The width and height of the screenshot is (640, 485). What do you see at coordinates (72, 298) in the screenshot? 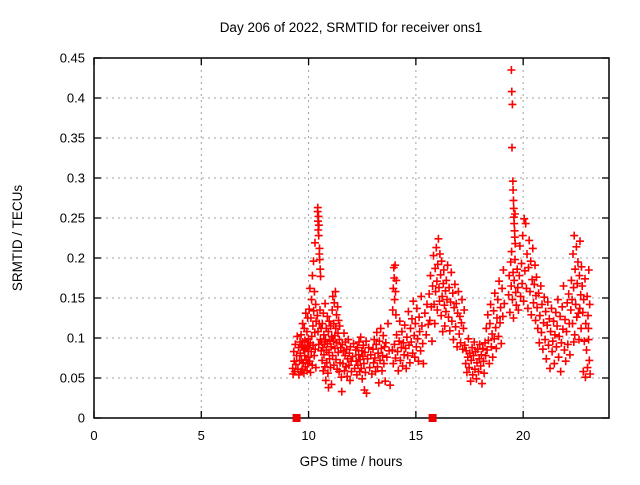
I see `y-tick-label: 0.15` at bounding box center [72, 298].